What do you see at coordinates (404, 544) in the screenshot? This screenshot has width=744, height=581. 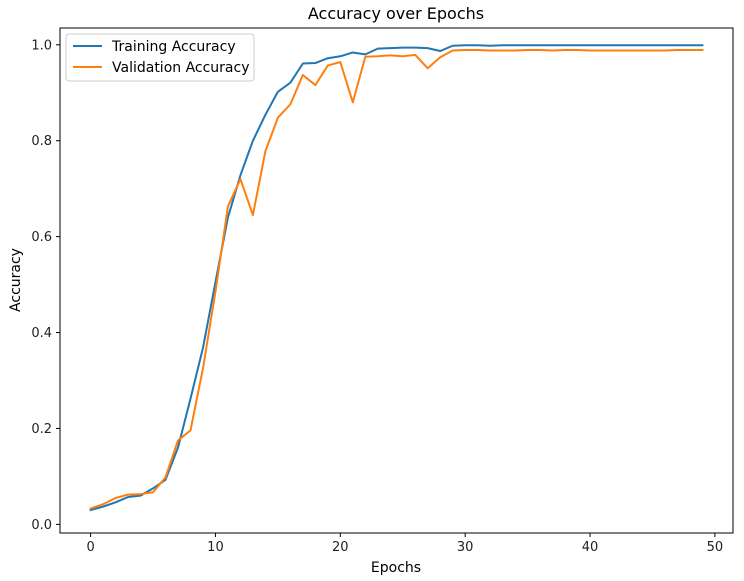 I see `x-axis: 0 10 20 30 40 50` at bounding box center [404, 544].